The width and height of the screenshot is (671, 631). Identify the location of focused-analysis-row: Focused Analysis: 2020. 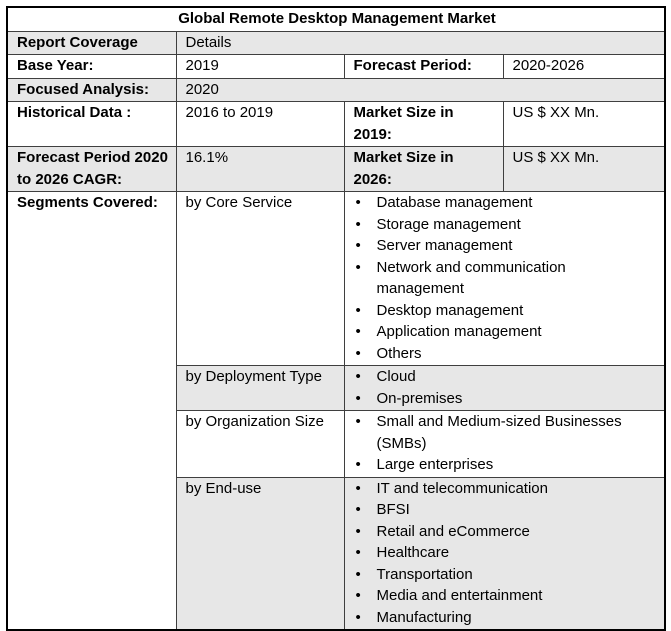
(336, 89).